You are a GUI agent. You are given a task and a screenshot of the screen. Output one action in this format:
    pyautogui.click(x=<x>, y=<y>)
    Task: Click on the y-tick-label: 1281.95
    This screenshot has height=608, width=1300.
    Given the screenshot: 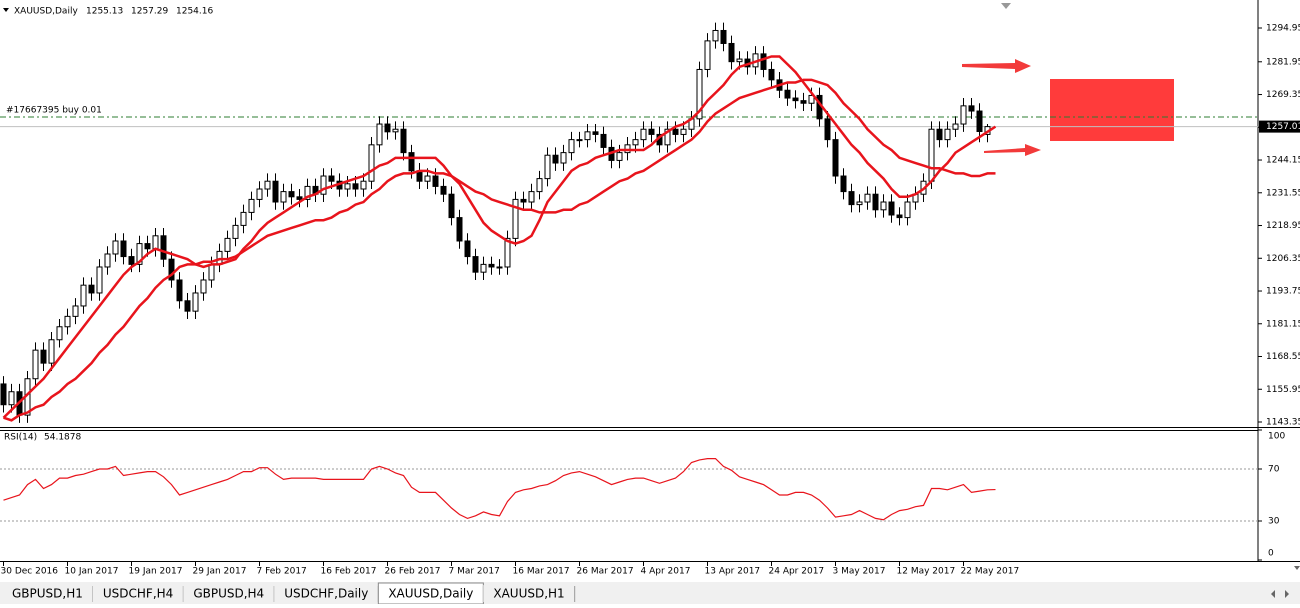 What is the action you would take?
    pyautogui.click(x=1283, y=62)
    